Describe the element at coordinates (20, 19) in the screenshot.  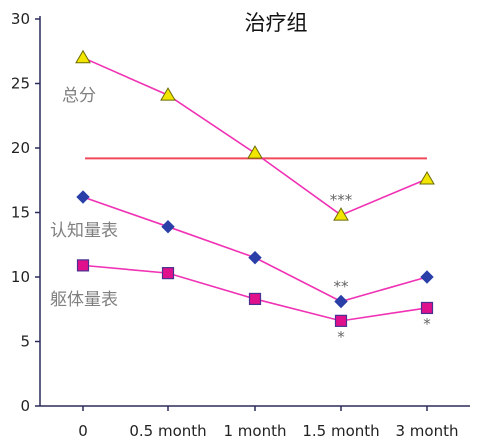
I see `y-tick-label: 30` at that location.